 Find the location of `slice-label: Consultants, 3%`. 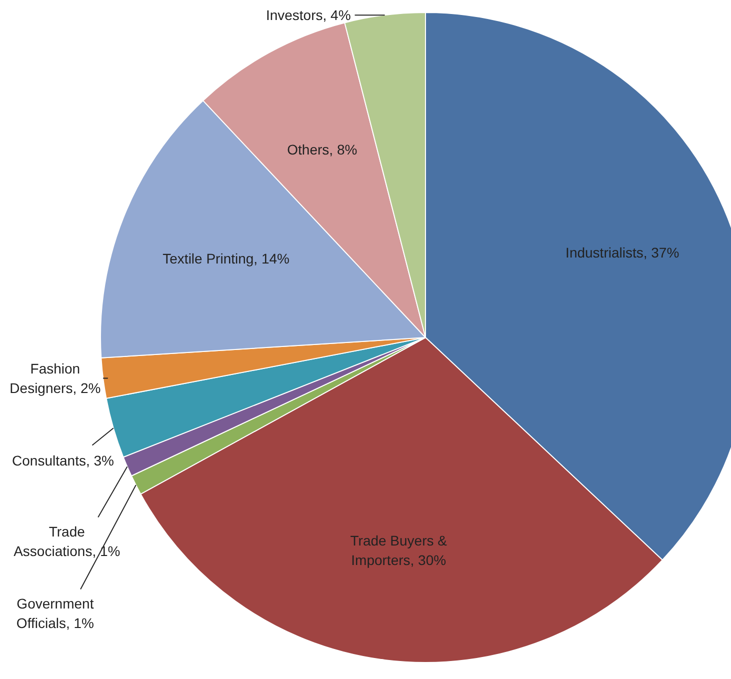

slice-label: Consultants, 3% is located at coordinates (63, 460).